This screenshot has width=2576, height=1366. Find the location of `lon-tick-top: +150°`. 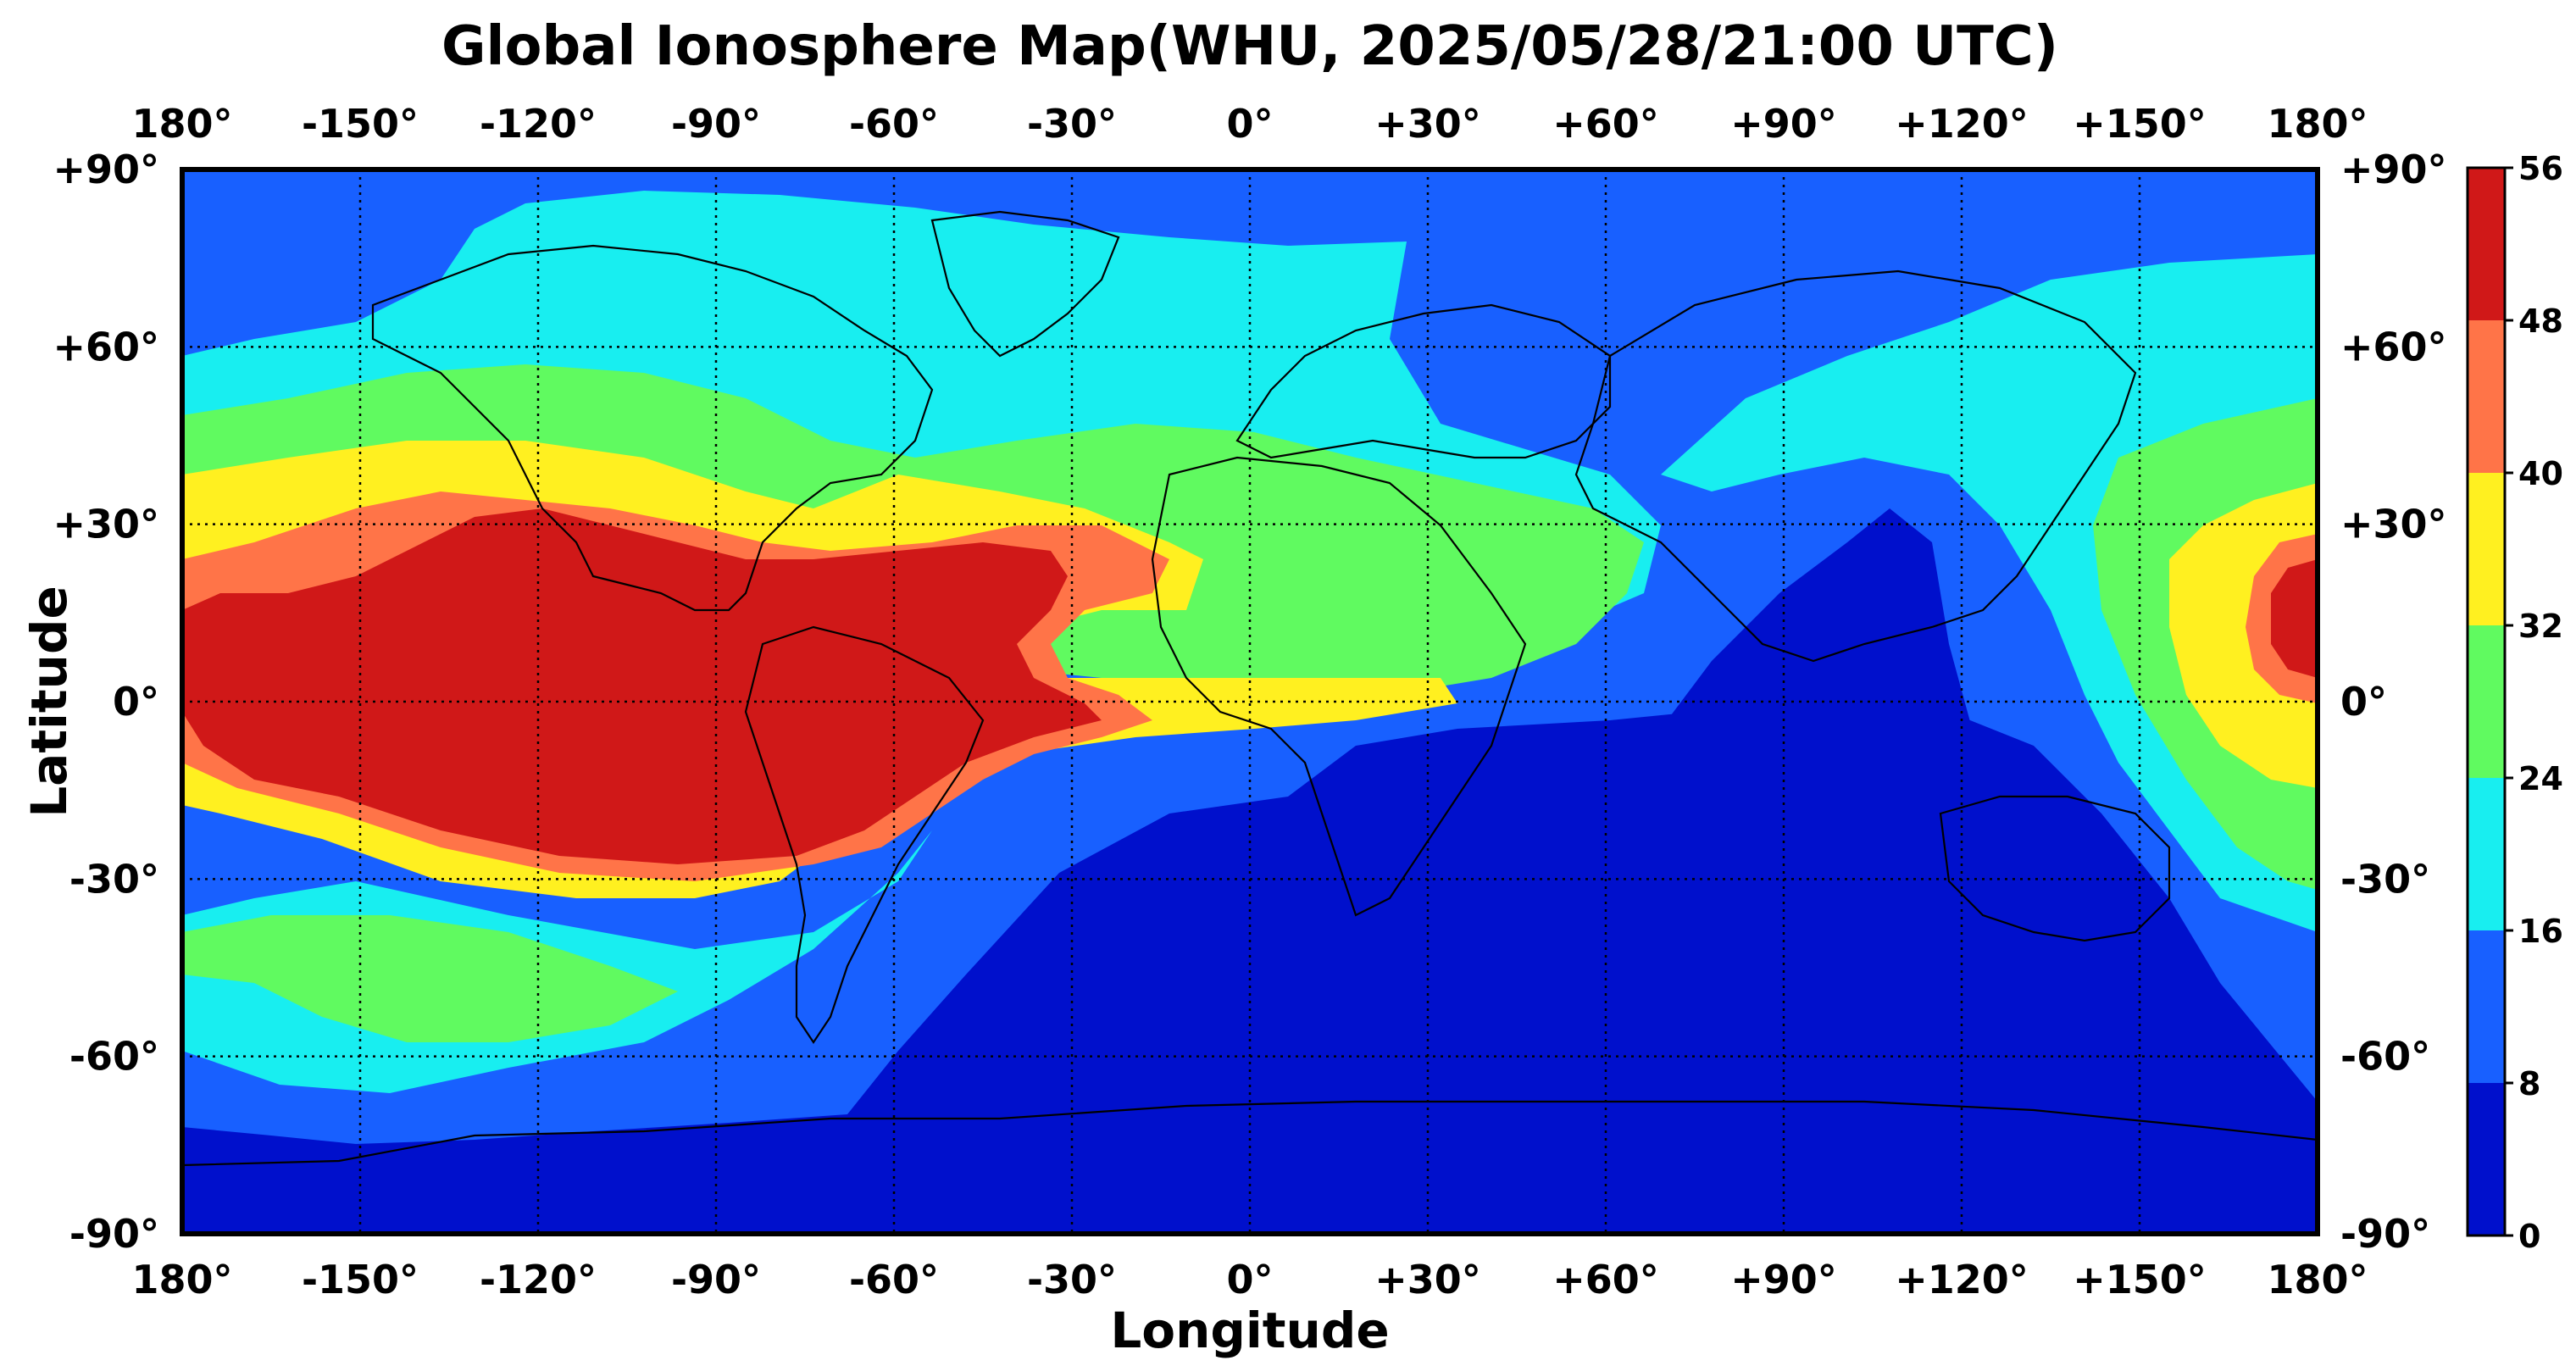

lon-tick-top: +150° is located at coordinates (2140, 124).